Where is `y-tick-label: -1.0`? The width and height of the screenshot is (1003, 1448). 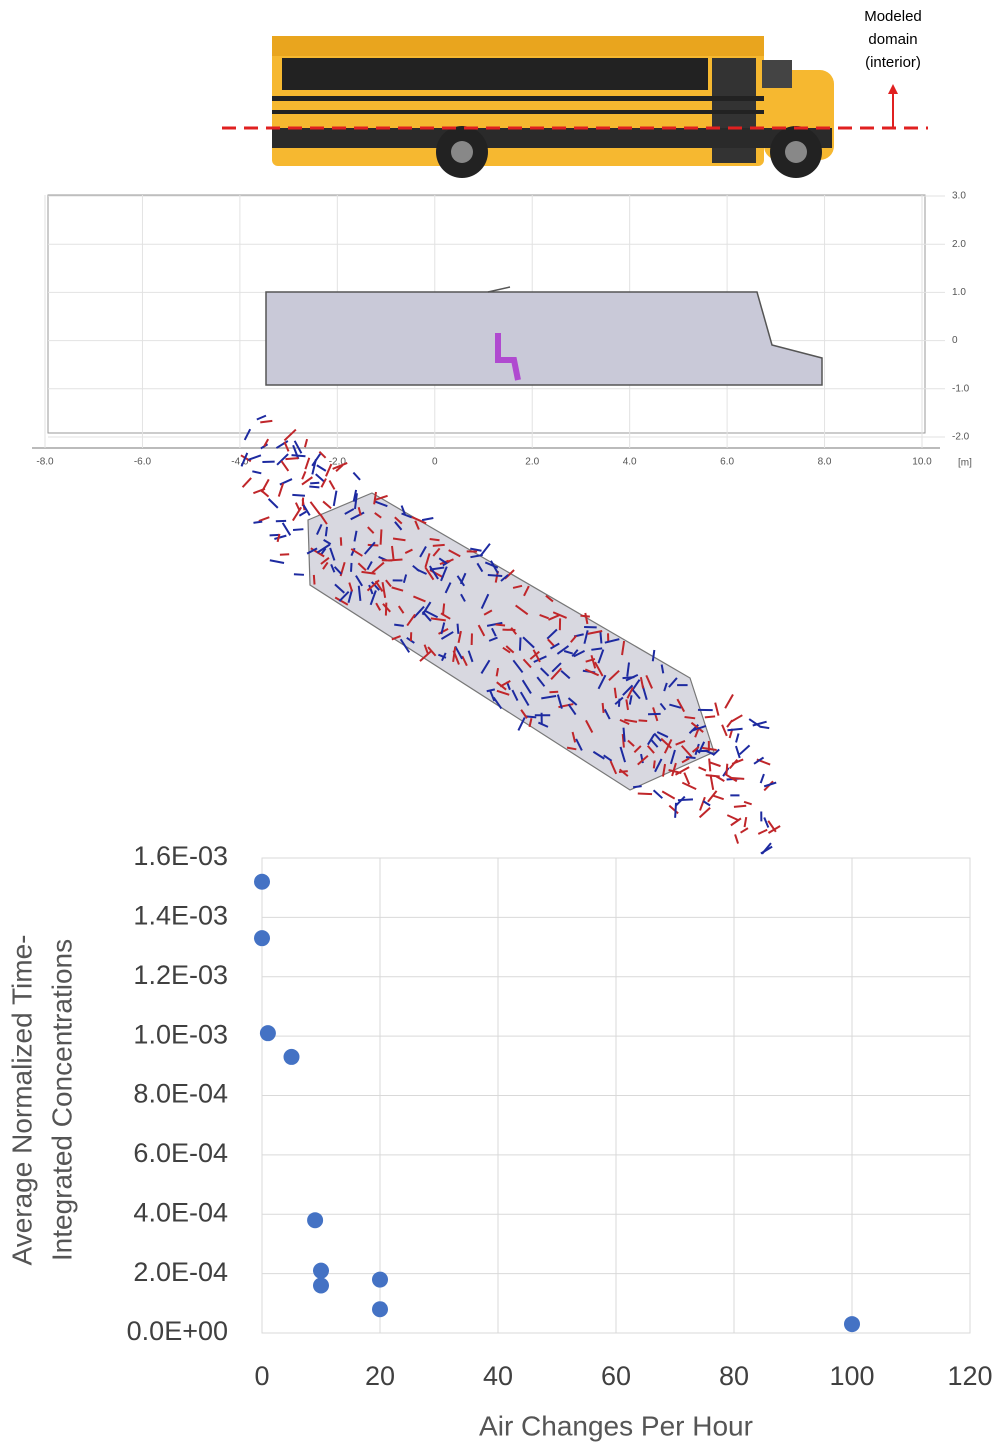 y-tick-label: -1.0 is located at coordinates (961, 388).